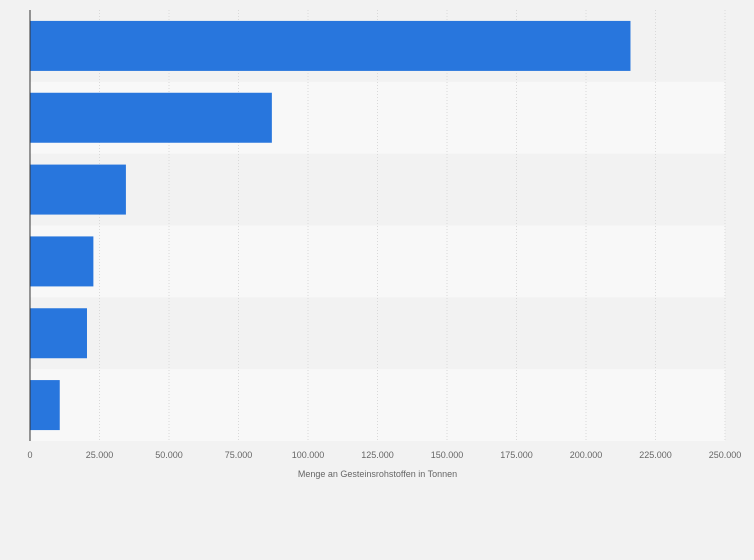  Describe the element at coordinates (725, 455) in the screenshot. I see `x-tick-label: 250.000` at that location.